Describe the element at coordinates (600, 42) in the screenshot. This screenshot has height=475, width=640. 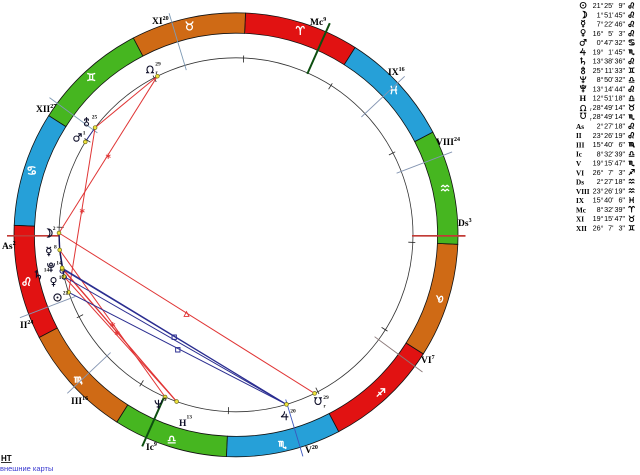
I see `svg-text: 0°` at that location.